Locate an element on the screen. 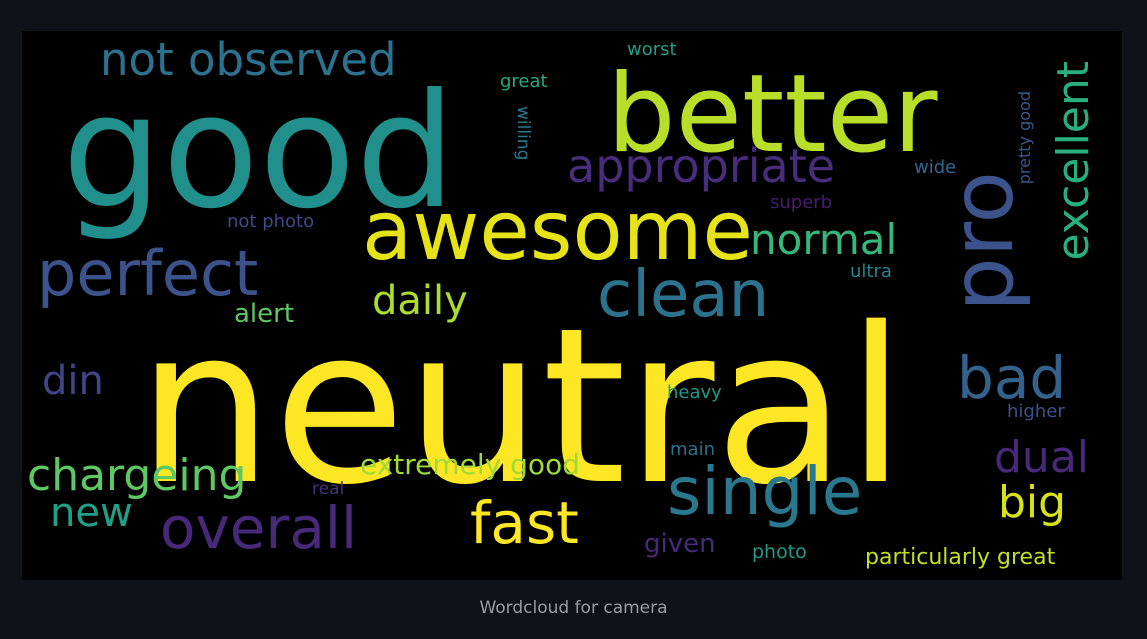  word-appropriate: appropriate is located at coordinates (701, 166).